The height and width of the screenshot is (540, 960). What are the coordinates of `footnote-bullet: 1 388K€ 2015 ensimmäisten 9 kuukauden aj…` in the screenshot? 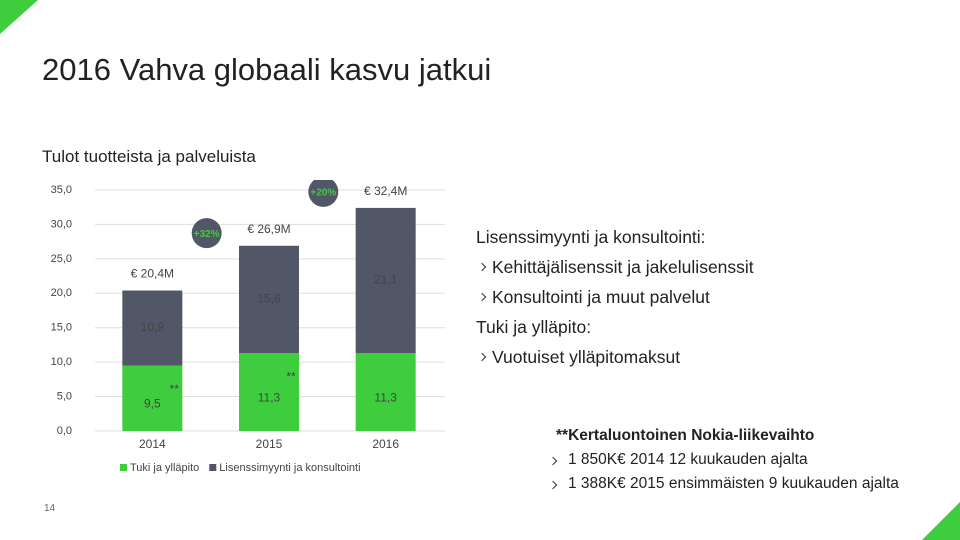 It's located at (736, 484).